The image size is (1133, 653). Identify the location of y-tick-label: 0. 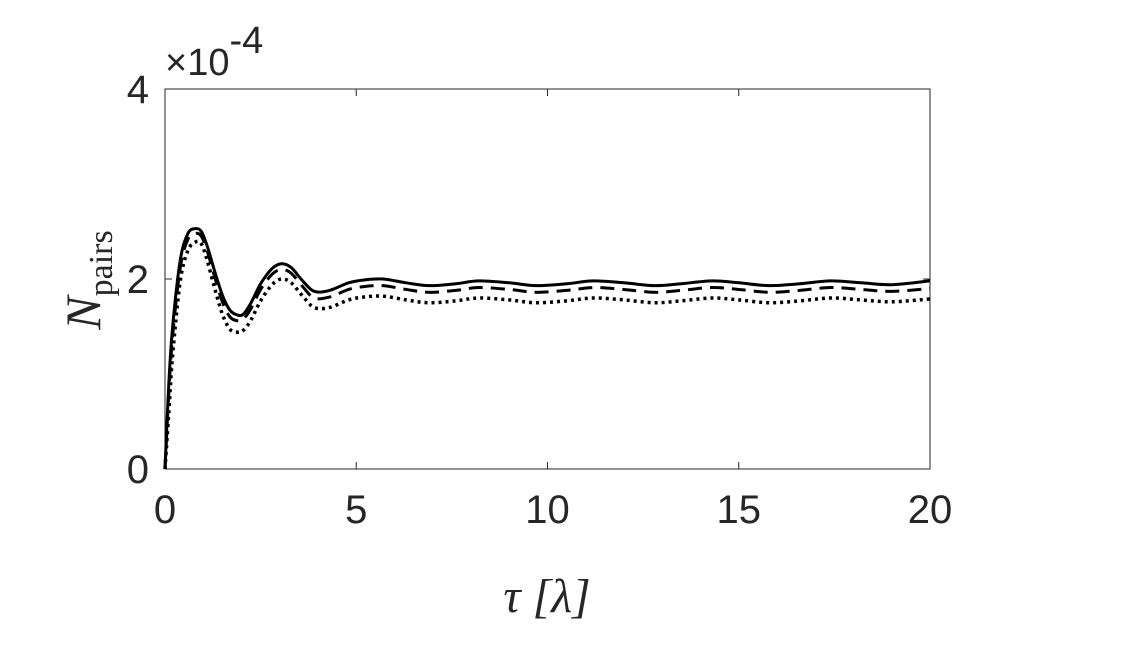
(138, 470).